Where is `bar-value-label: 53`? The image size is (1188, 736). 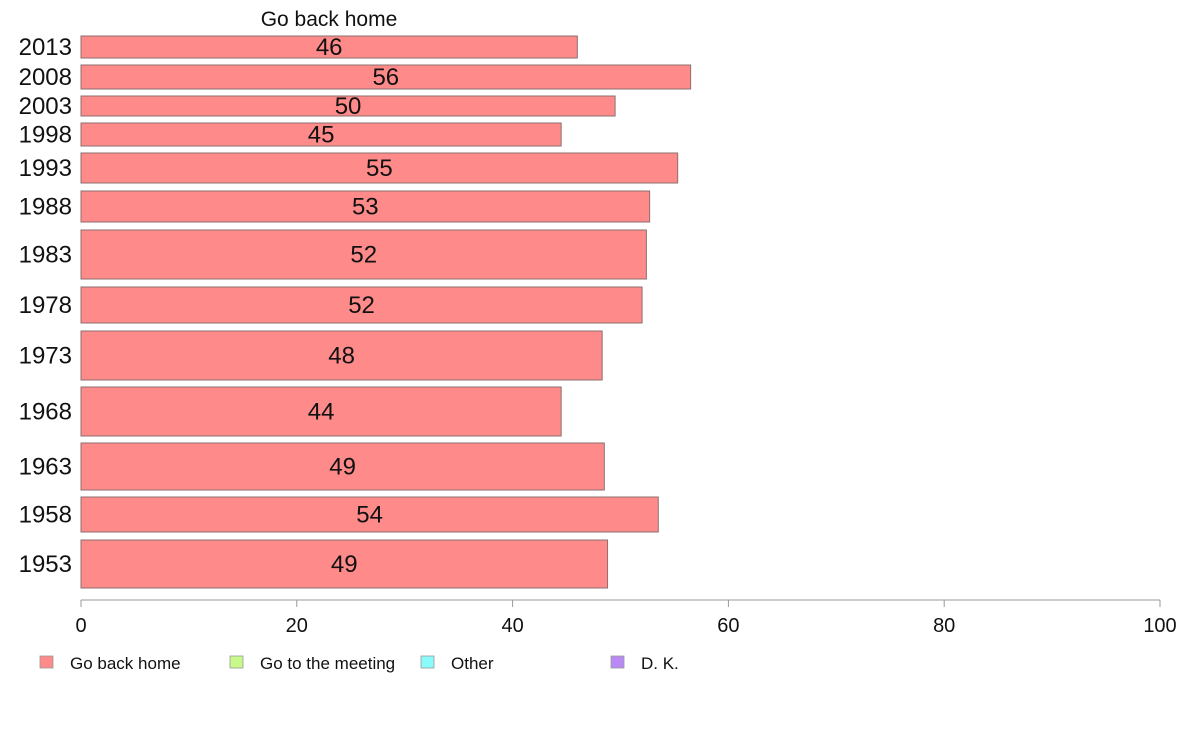
bar-value-label: 53 is located at coordinates (365, 207).